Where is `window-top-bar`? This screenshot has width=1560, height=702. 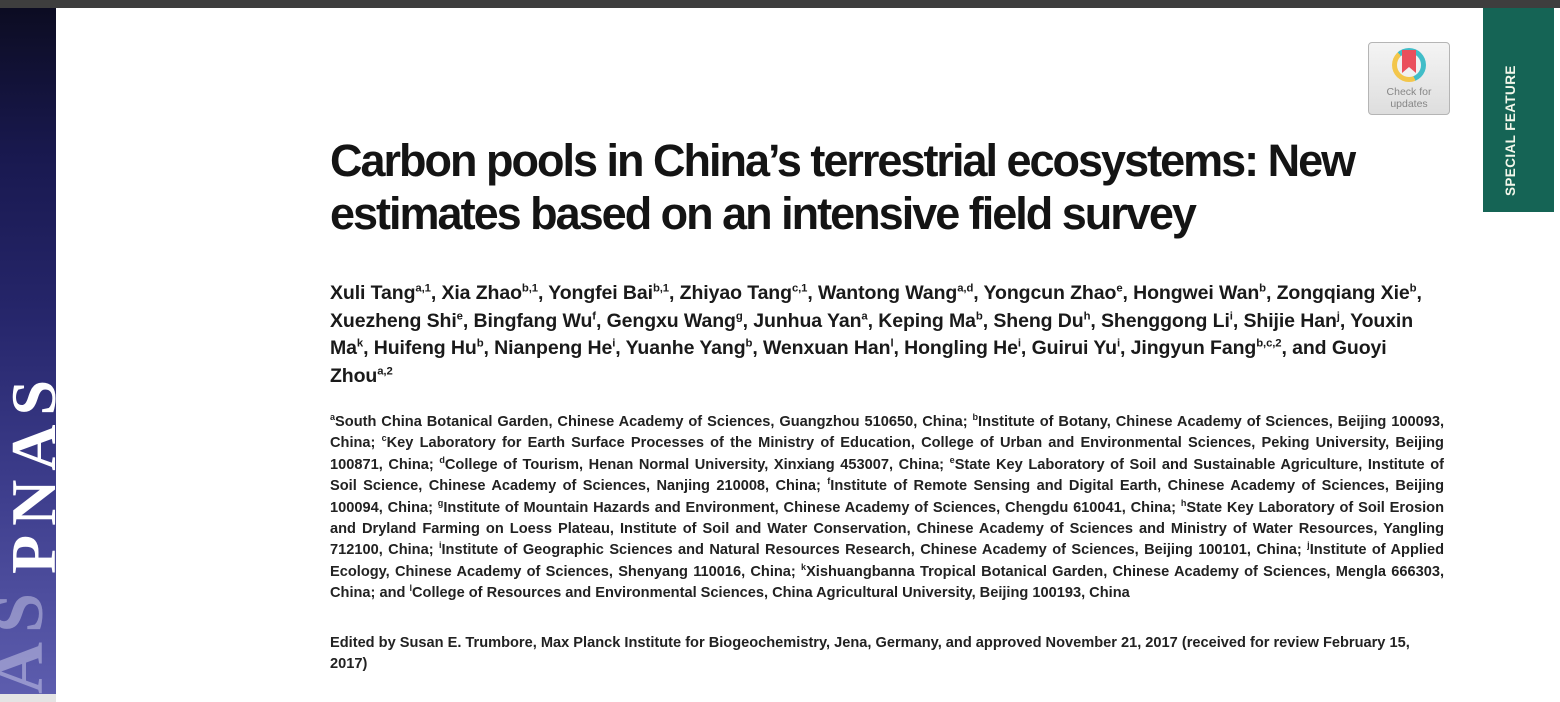 window-top-bar is located at coordinates (780, 4).